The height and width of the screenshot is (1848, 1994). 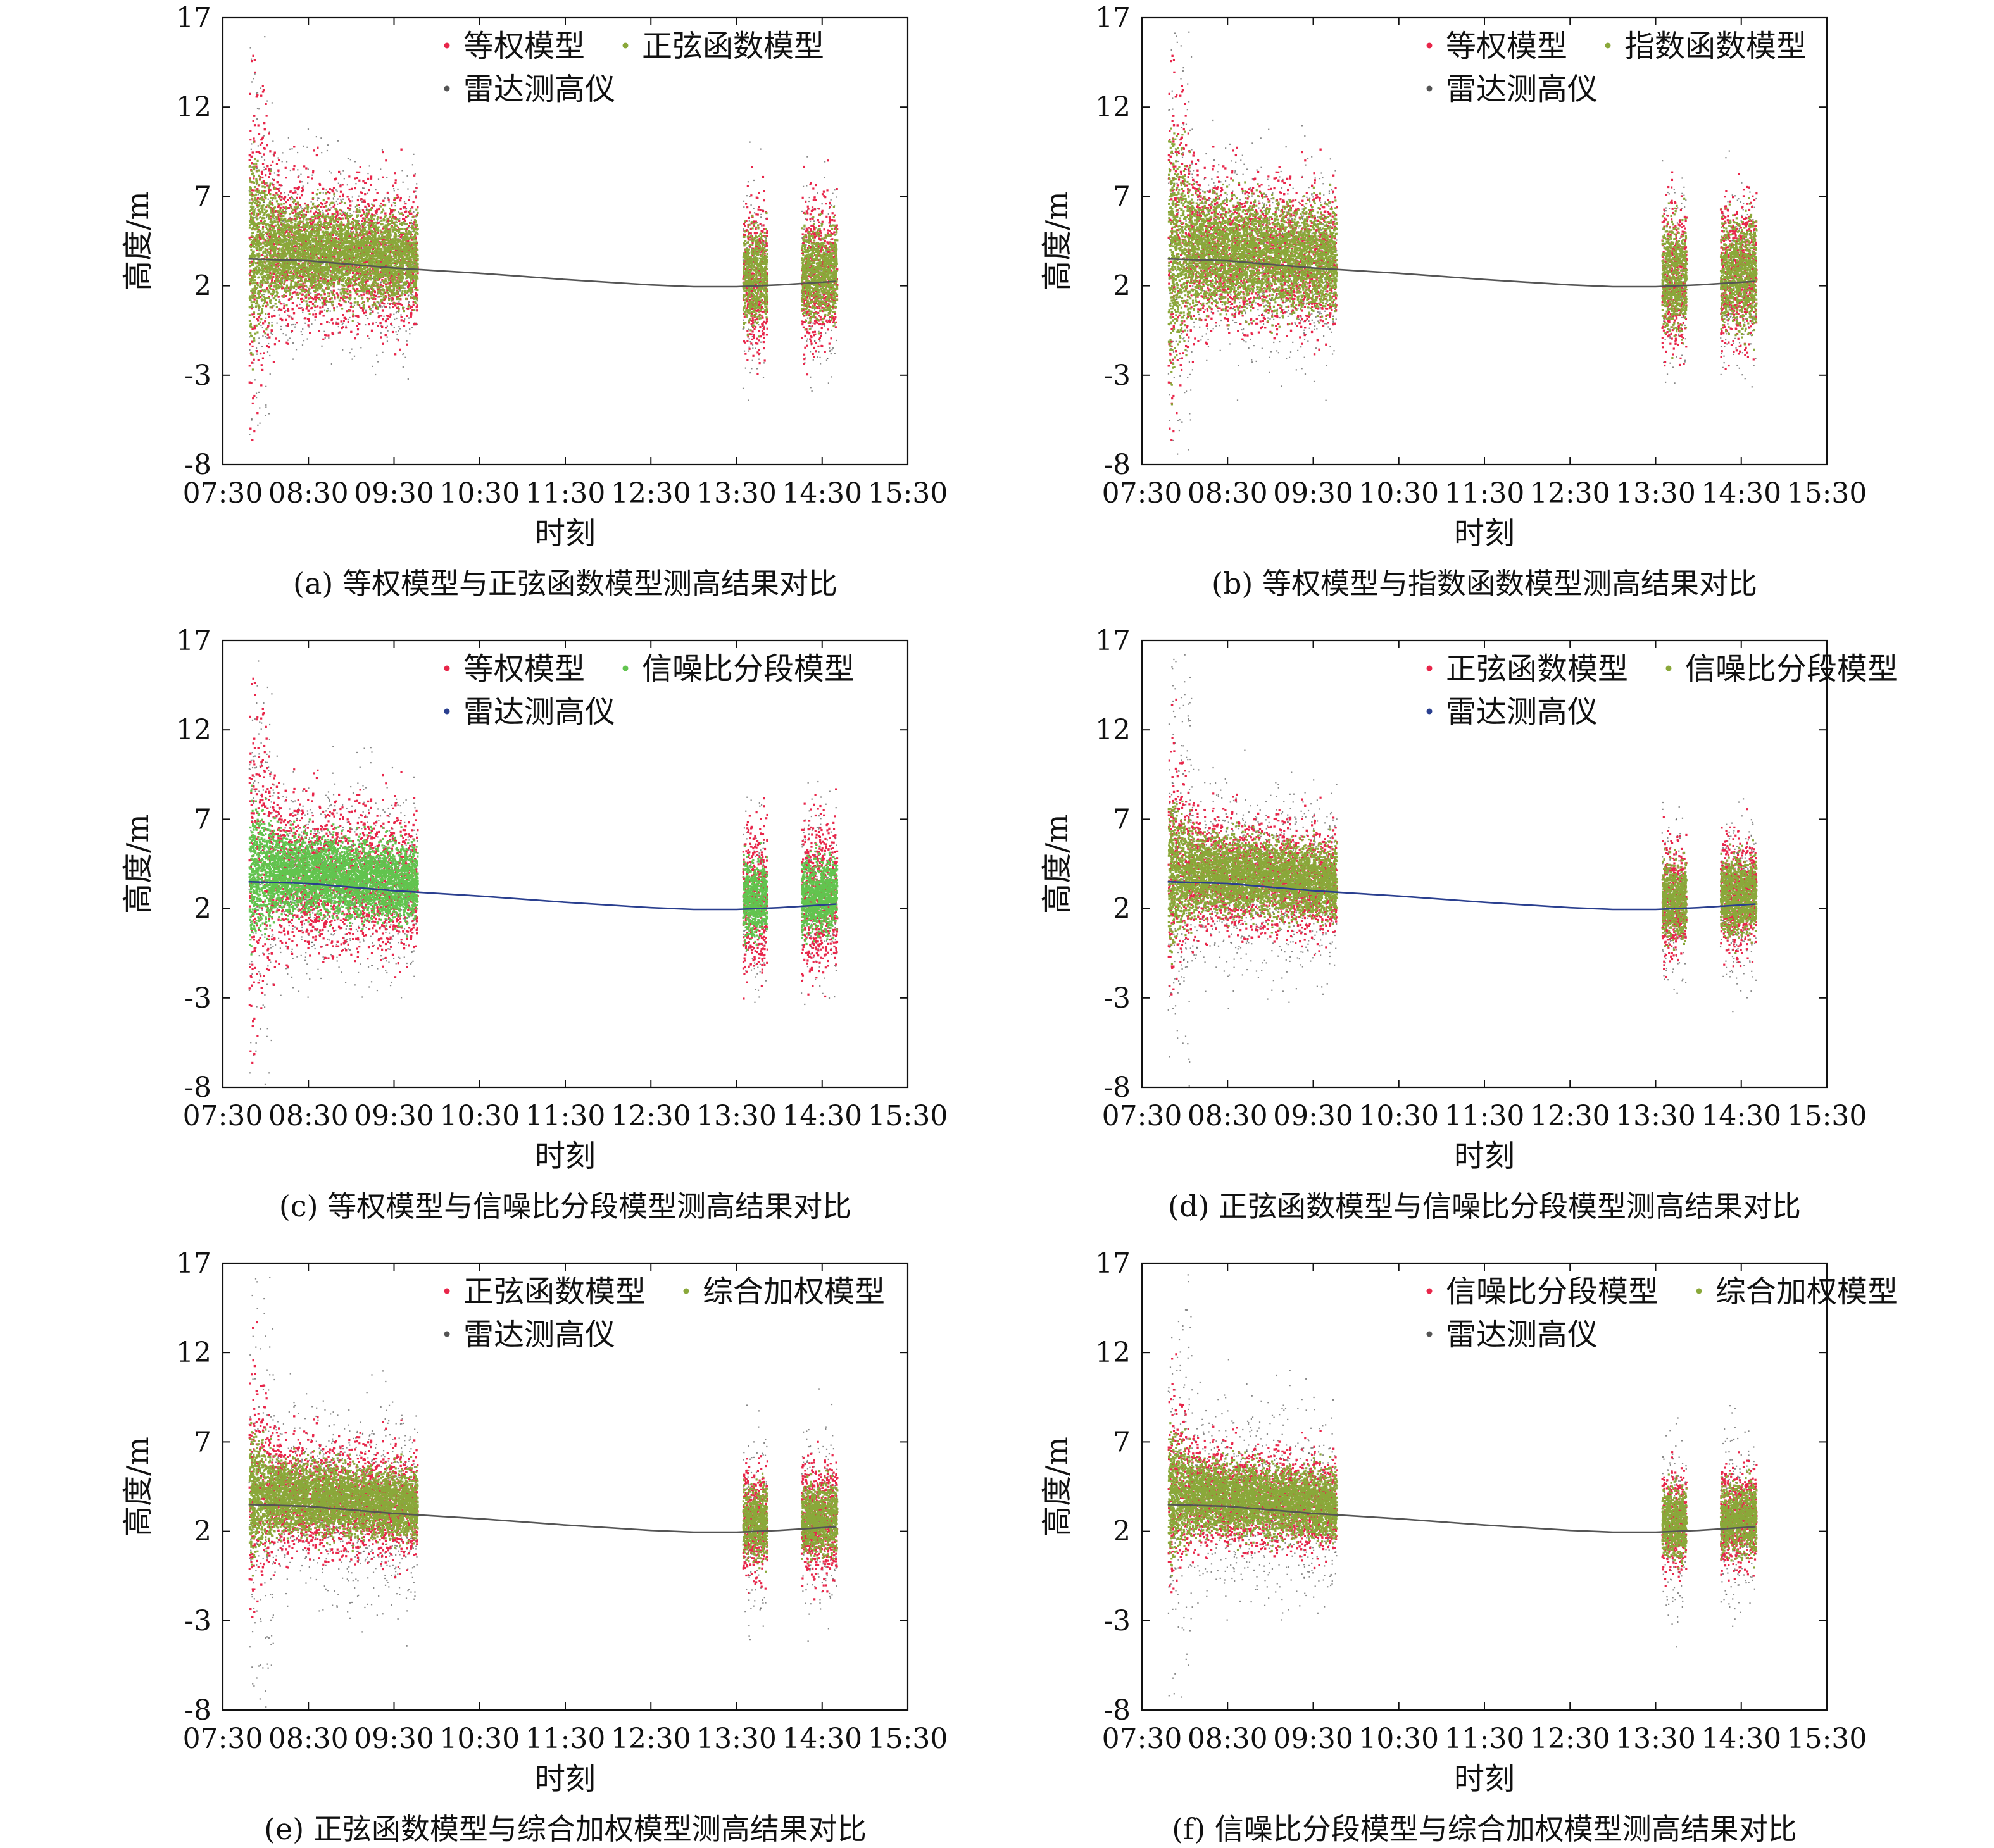 I want to click on x-axis-label: 时刻, so click(x=565, y=533).